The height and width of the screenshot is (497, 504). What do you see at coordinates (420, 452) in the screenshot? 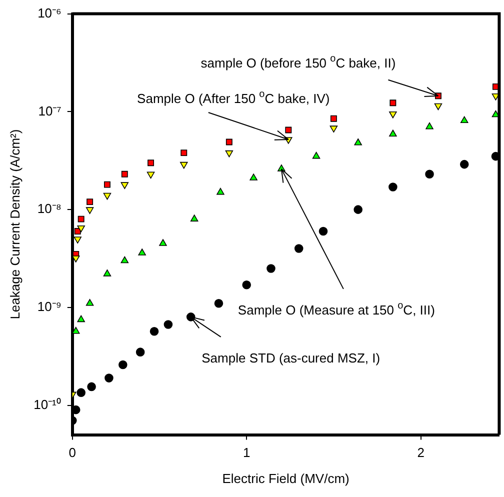
I see `x-tick-label: 2` at bounding box center [420, 452].